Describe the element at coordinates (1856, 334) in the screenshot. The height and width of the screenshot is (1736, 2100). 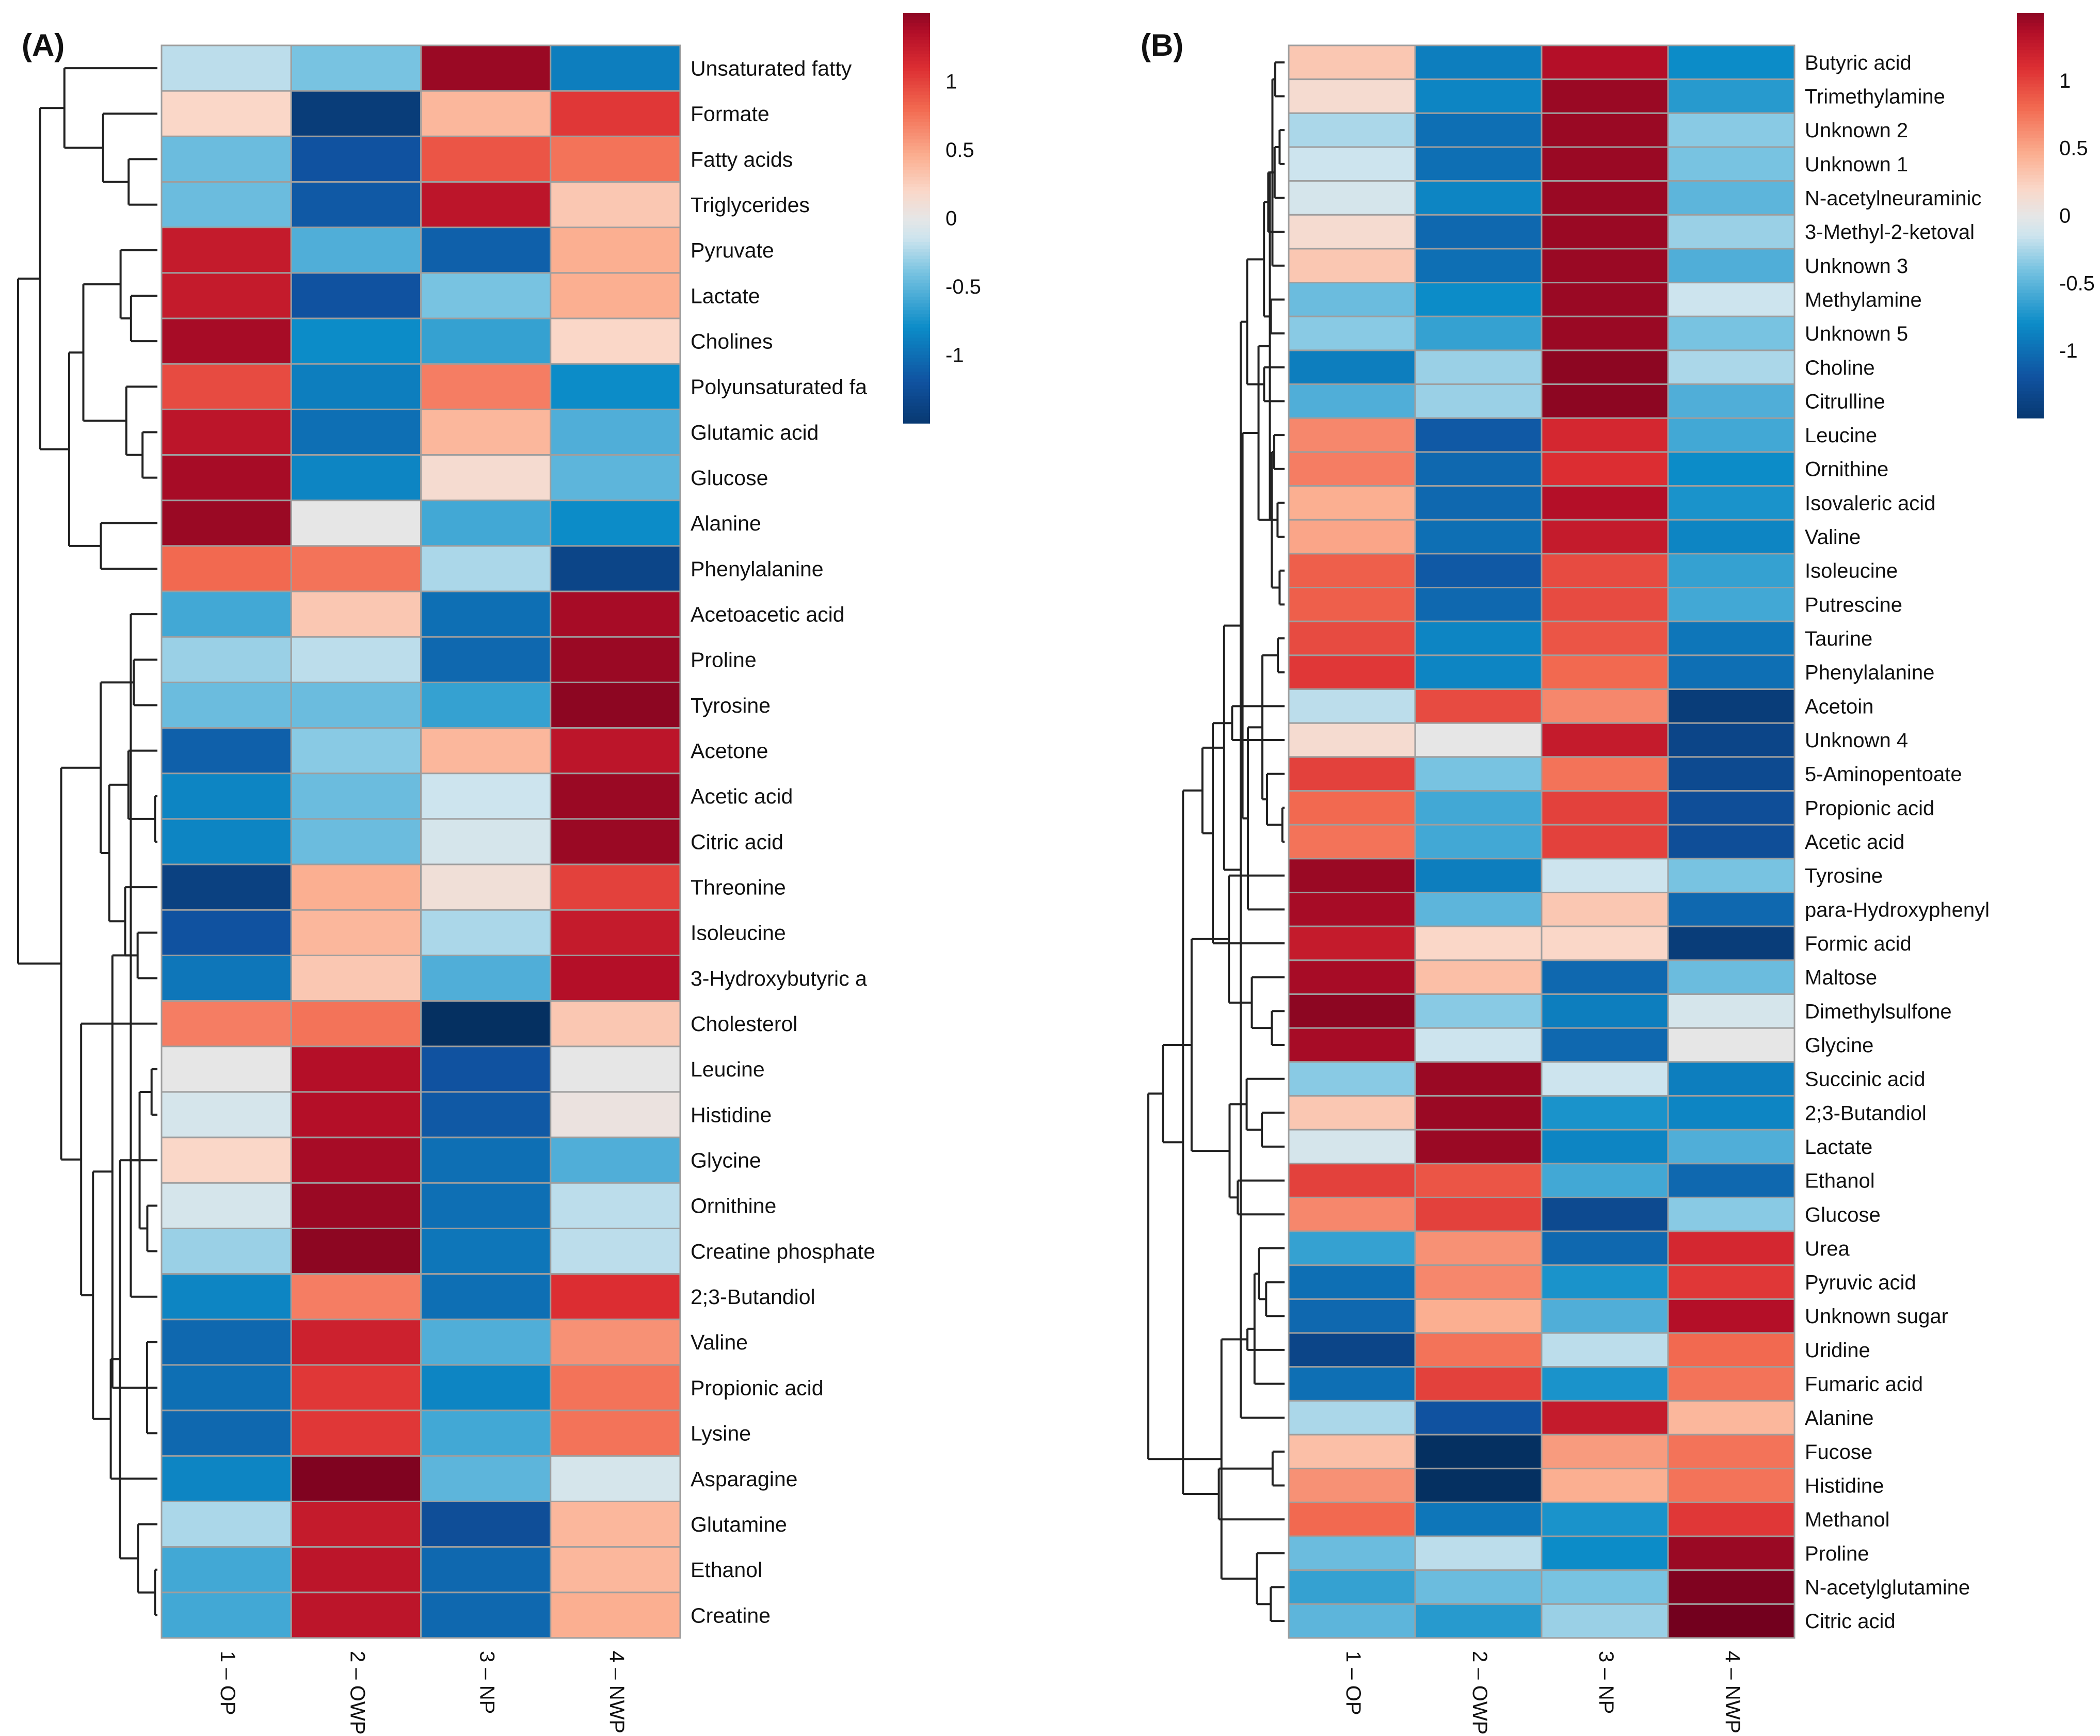
I see `panel-b-row-label: Unknown 5` at that location.